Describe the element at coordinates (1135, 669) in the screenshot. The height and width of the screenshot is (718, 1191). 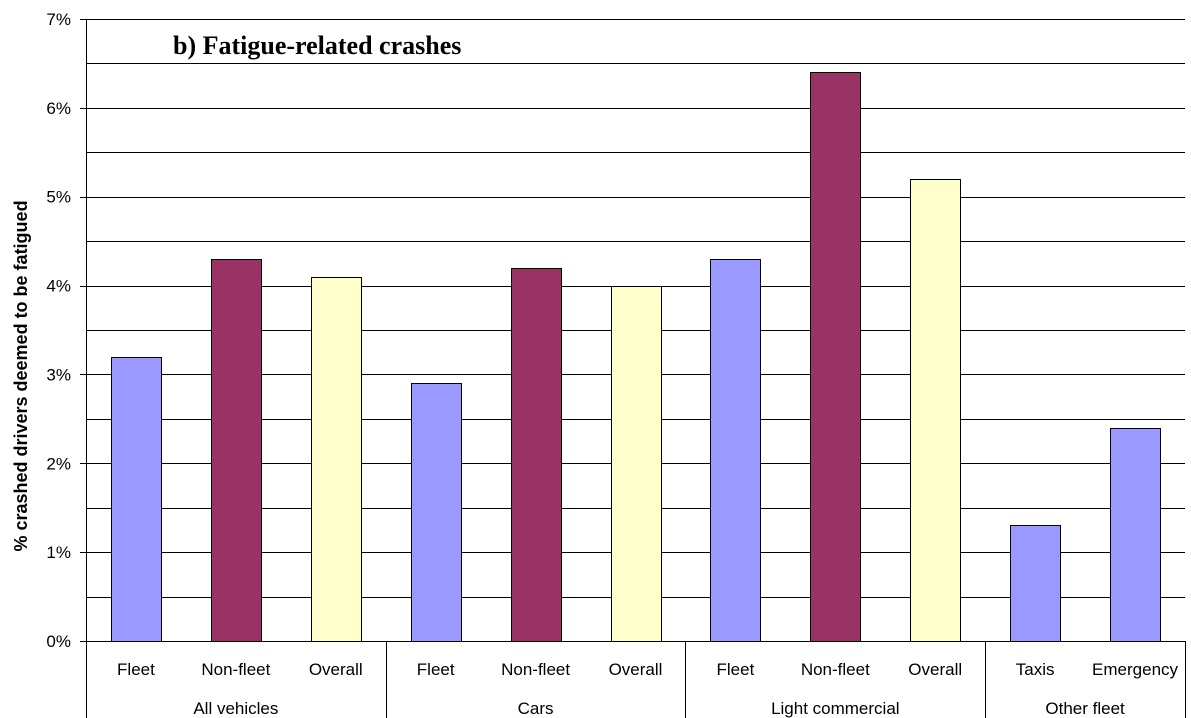
I see `x-tick-label: Emergency` at that location.